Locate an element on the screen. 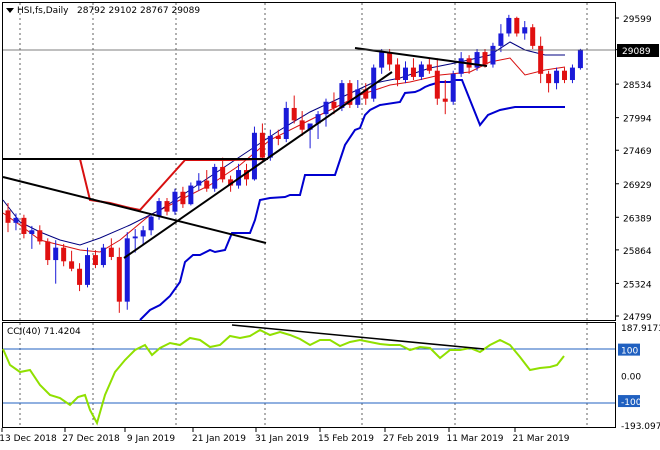 Image resolution: width=660 pixels, height=450 pixels. cci-tick-label: 100 is located at coordinates (629, 352).